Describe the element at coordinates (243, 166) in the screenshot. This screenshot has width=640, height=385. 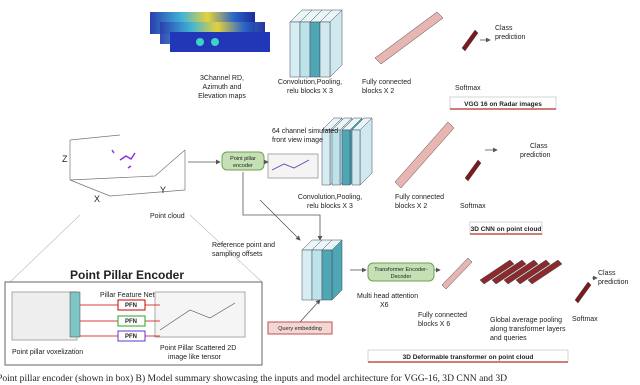
I see `label: encoder` at that location.